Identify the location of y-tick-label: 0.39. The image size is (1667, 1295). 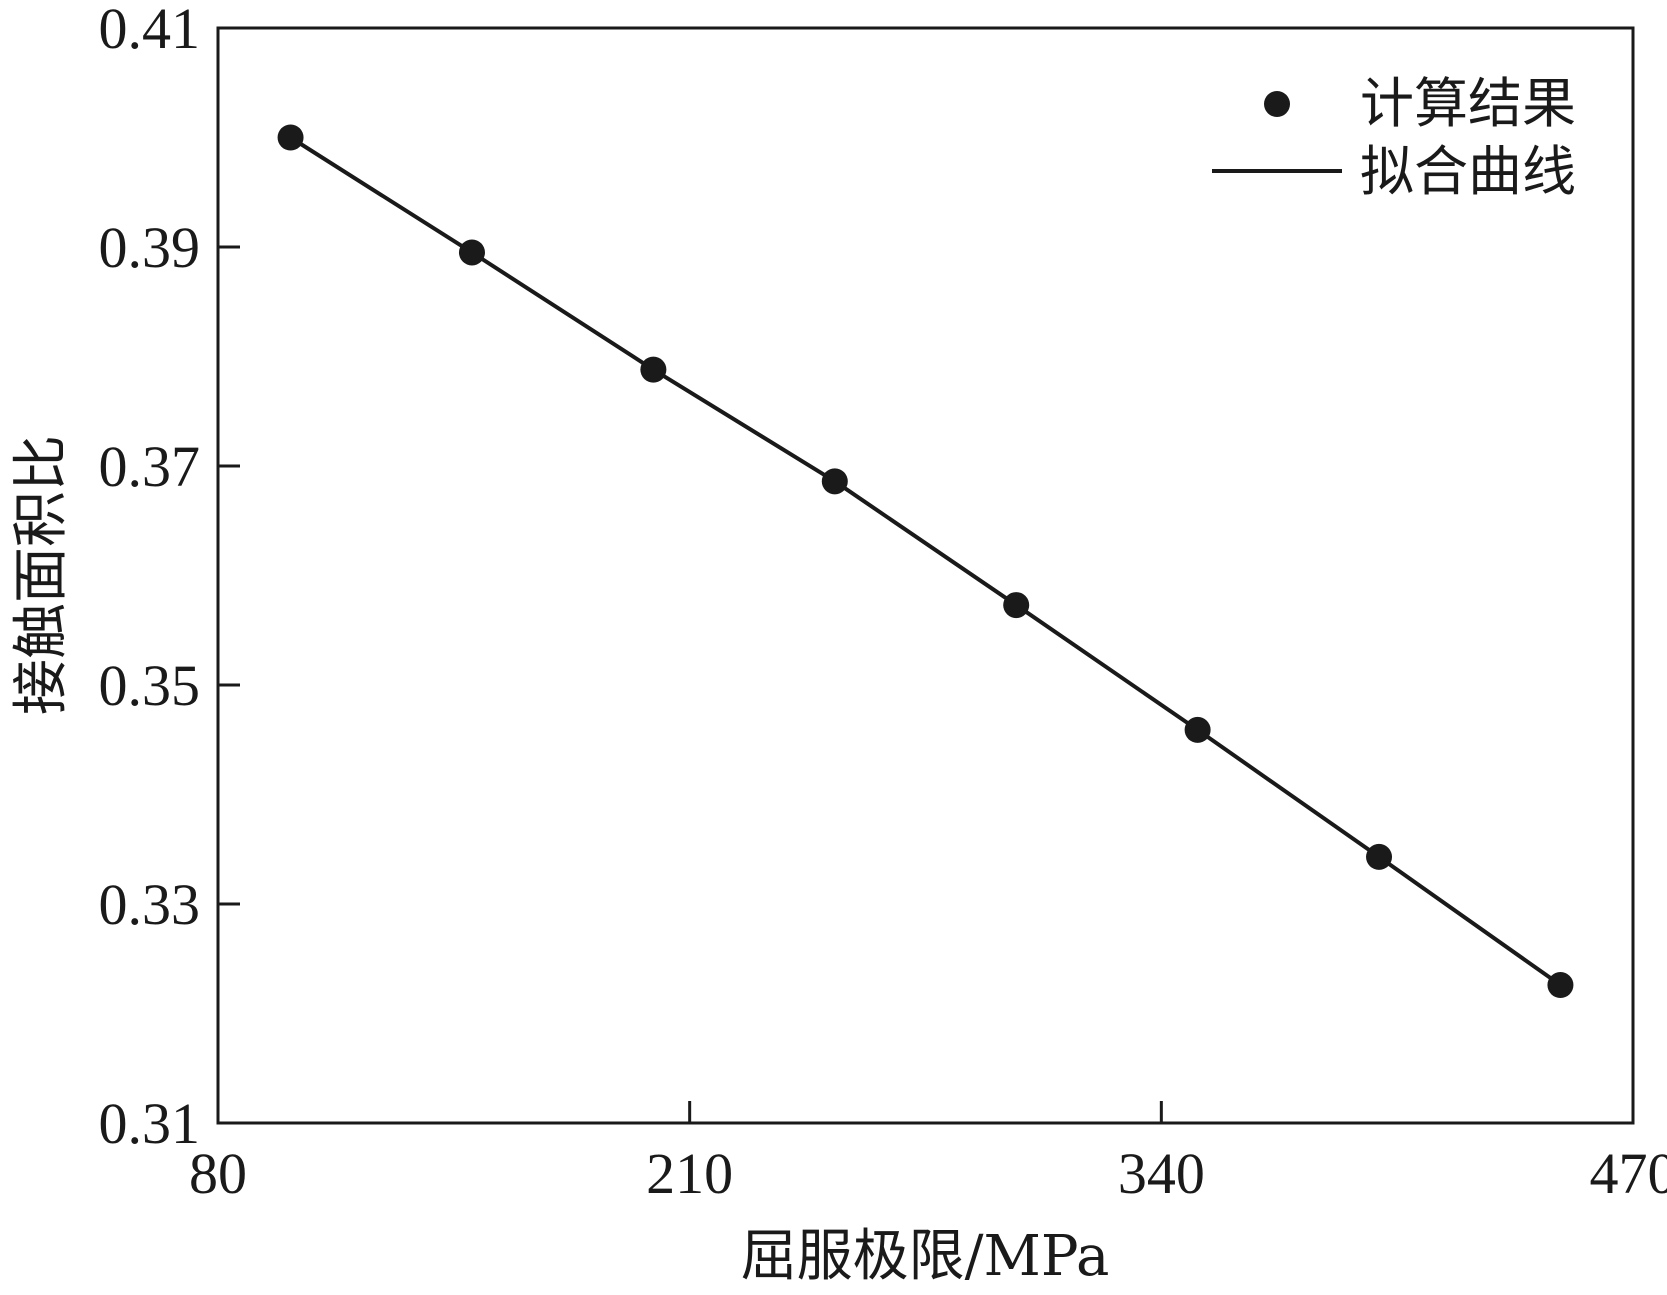
(150, 247).